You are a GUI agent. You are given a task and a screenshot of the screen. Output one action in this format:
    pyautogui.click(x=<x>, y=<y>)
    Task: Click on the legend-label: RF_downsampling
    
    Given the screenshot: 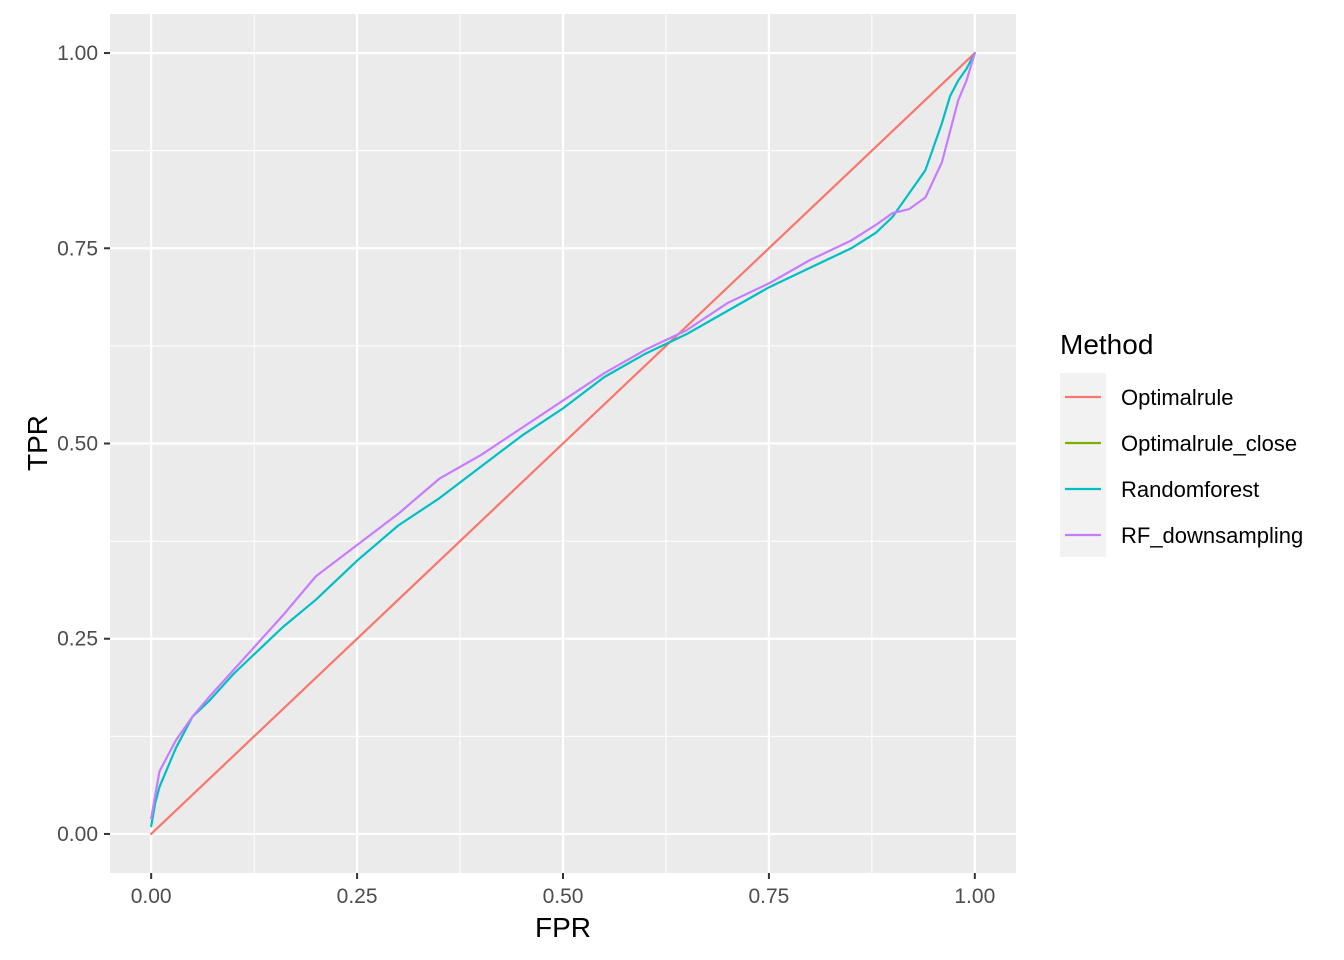 What is the action you would take?
    pyautogui.click(x=1212, y=535)
    